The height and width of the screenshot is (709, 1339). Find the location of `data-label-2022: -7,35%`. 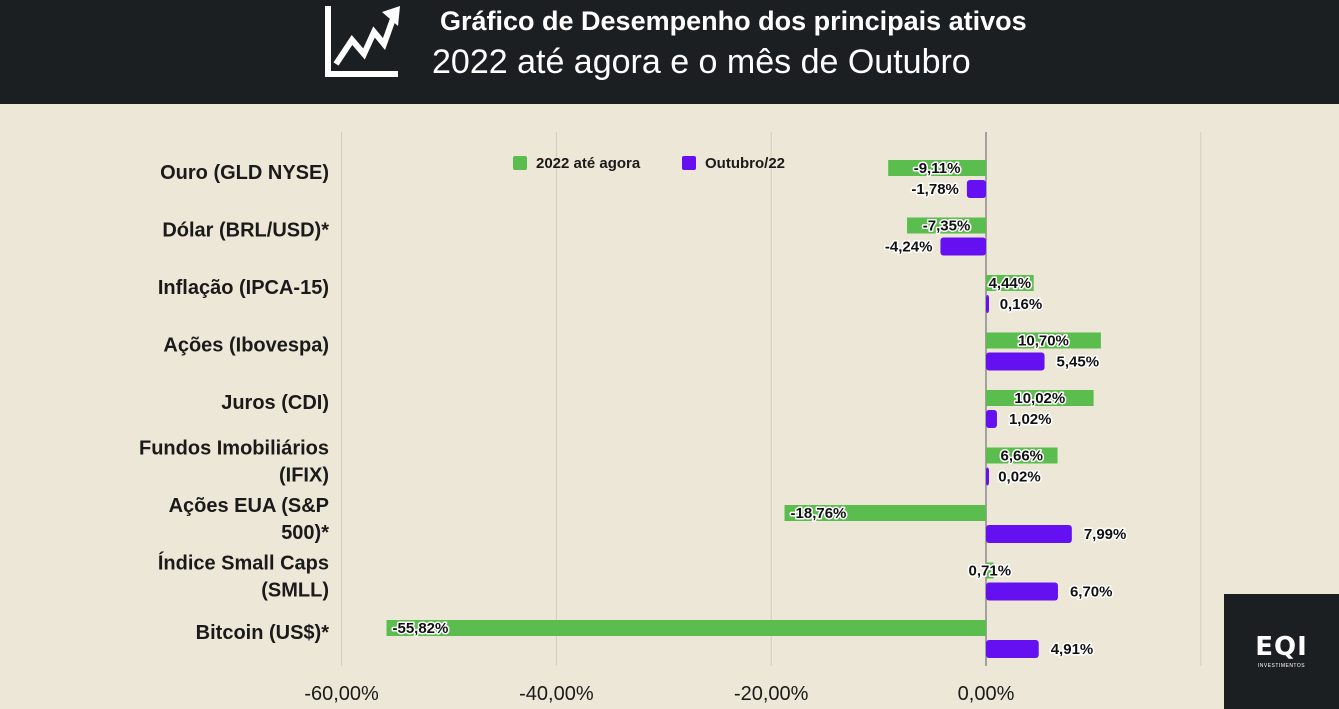

data-label-2022: -7,35% is located at coordinates (947, 226).